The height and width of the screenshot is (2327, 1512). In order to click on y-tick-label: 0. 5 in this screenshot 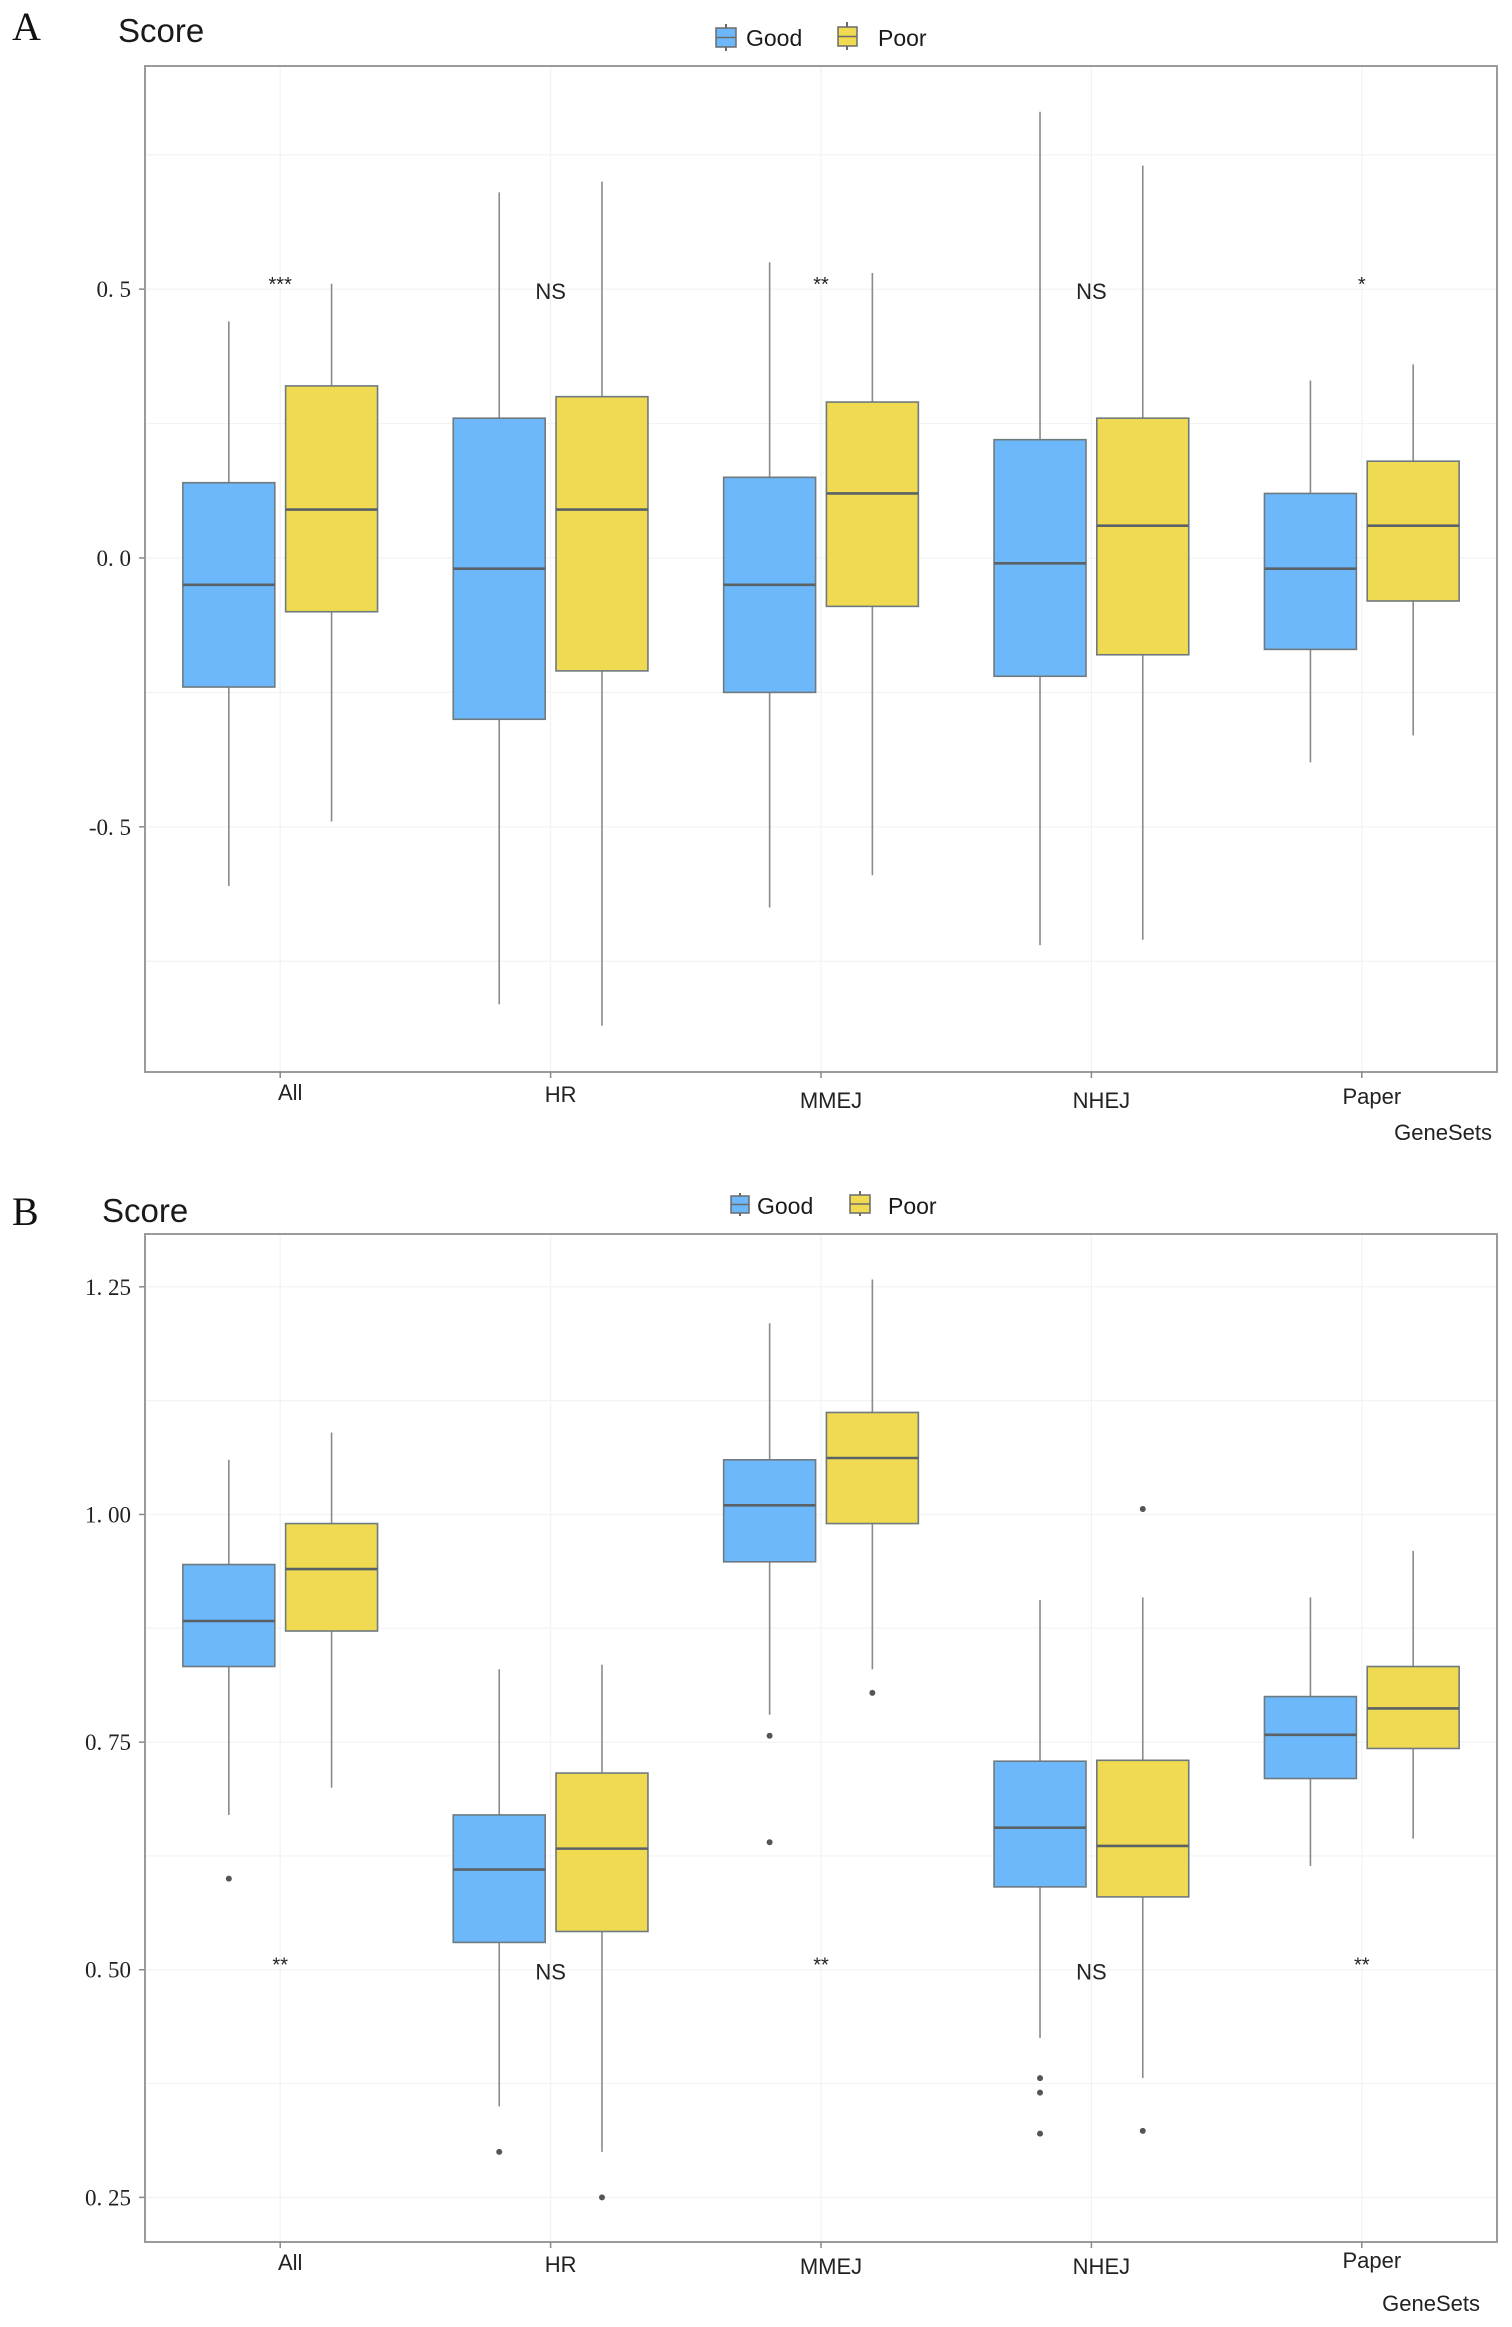, I will do `click(114, 289)`.